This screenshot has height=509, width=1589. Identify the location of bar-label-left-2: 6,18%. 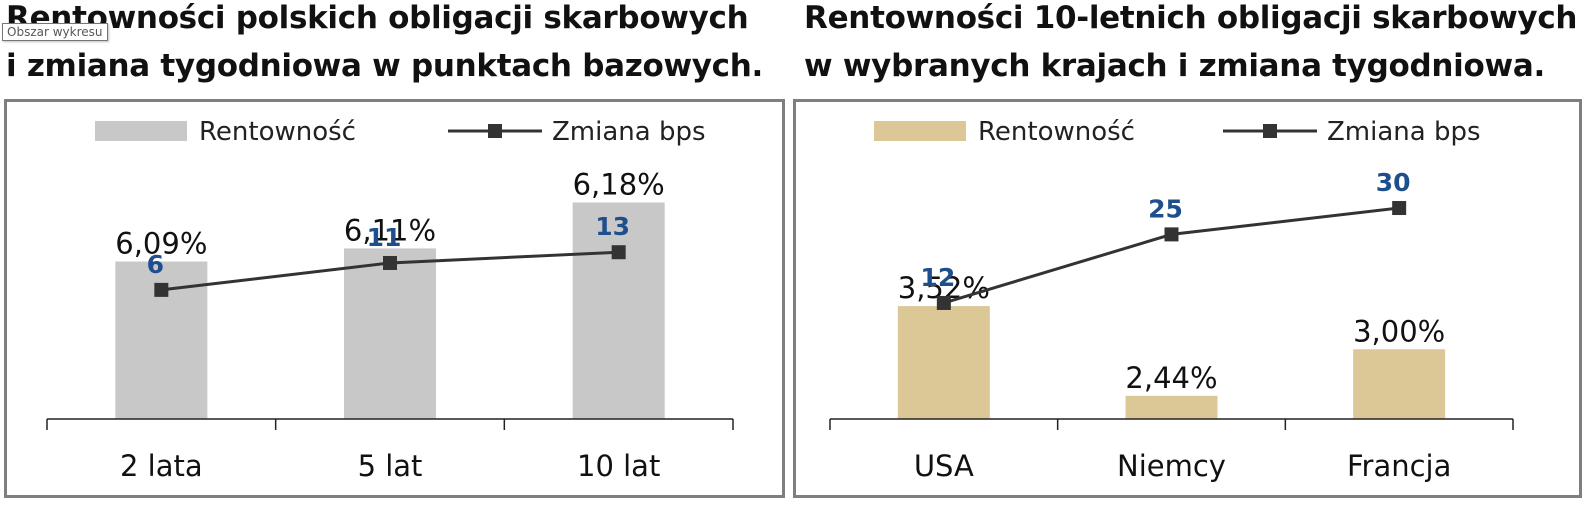
(619, 184).